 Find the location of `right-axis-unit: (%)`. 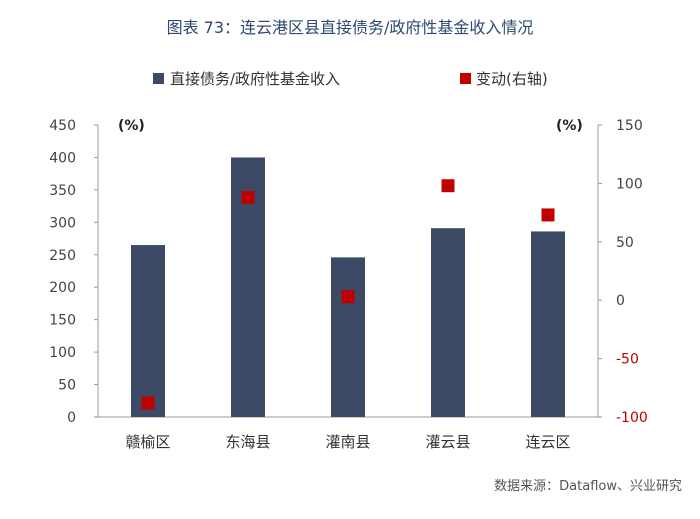

right-axis-unit: (%) is located at coordinates (569, 126).